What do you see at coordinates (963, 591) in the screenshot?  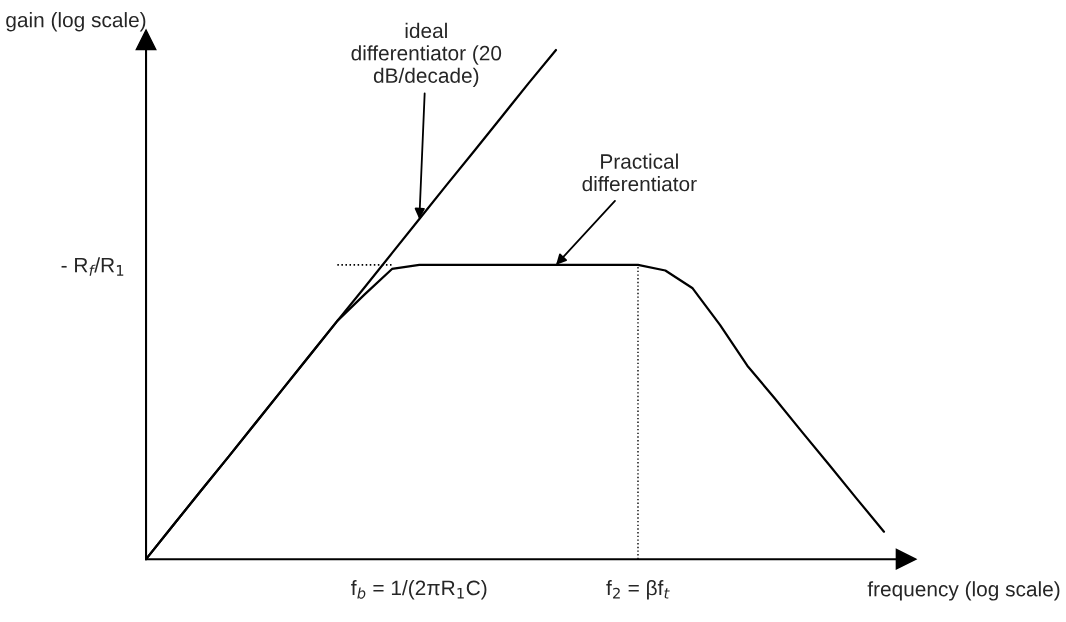 I see `x-axis-title: frequency (log scale)` at bounding box center [963, 591].